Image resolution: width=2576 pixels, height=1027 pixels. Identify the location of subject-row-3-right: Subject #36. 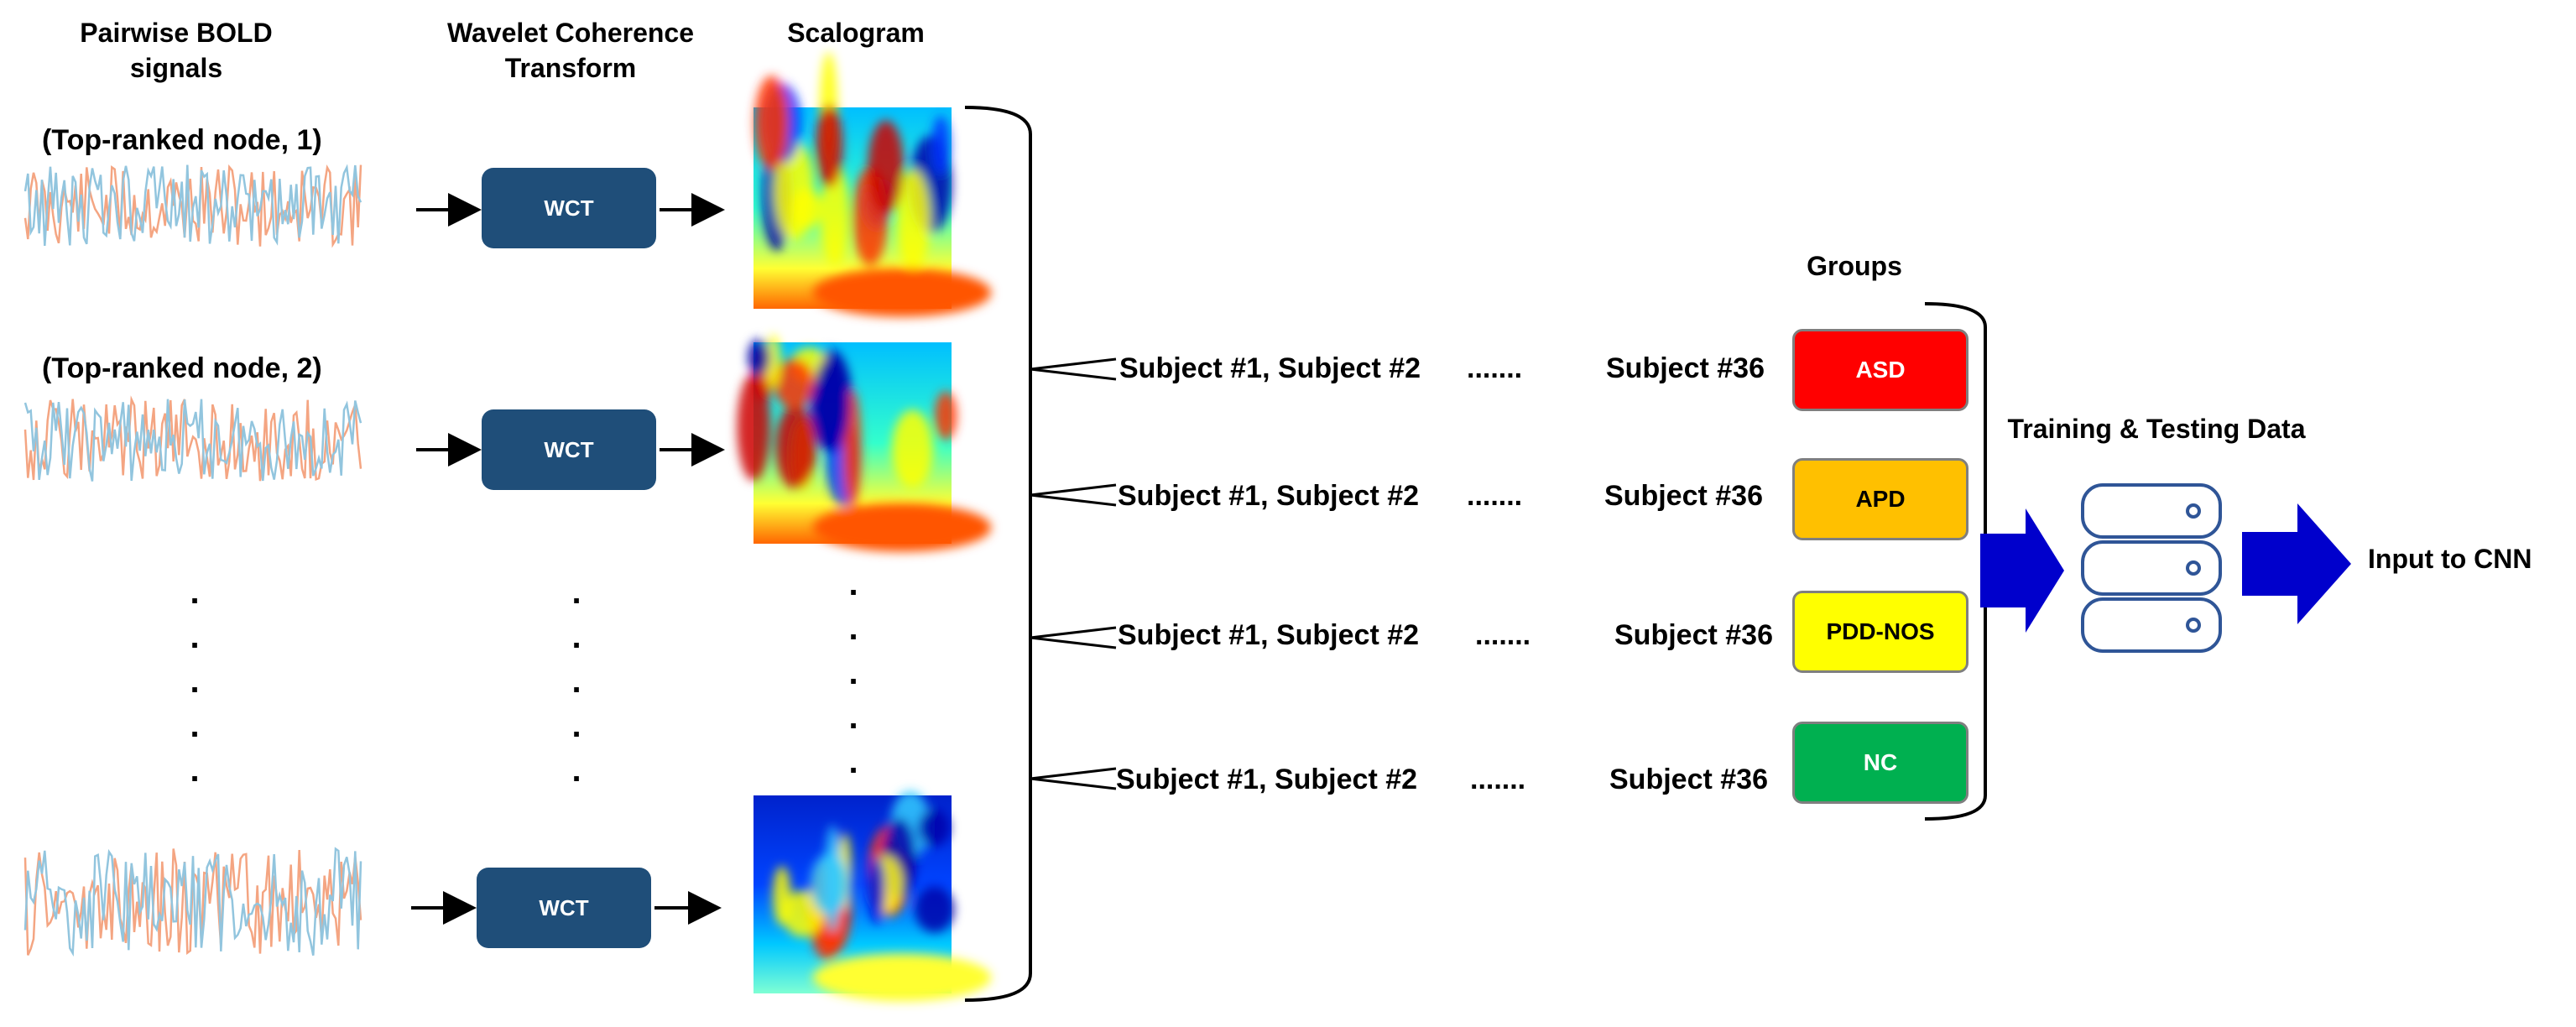
(1693, 635).